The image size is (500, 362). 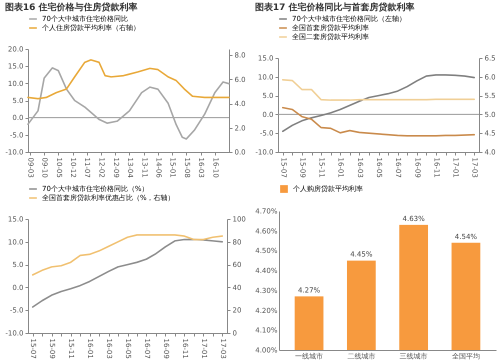 I want to click on chart-title: 图表17 住宅价格同比与首套房贷款利率, so click(x=334, y=7).